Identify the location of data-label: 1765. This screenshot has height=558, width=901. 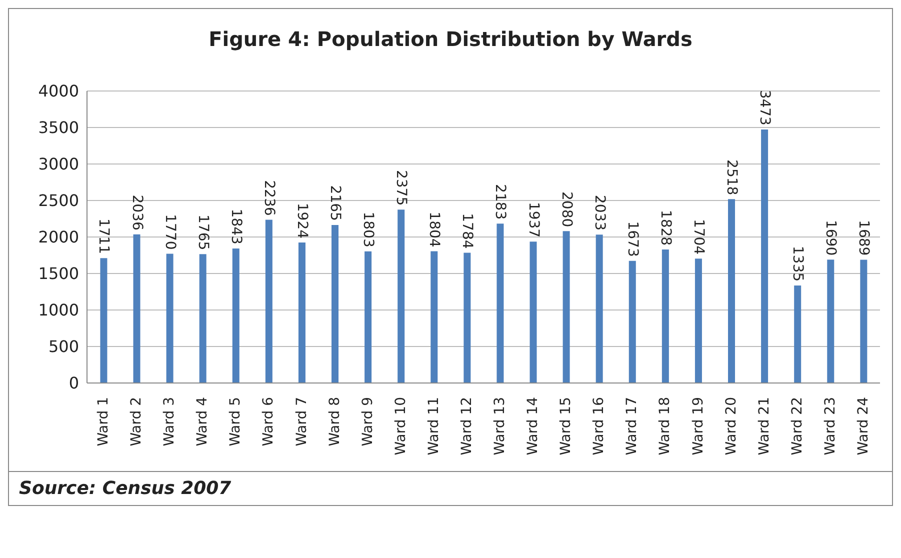
(202, 232).